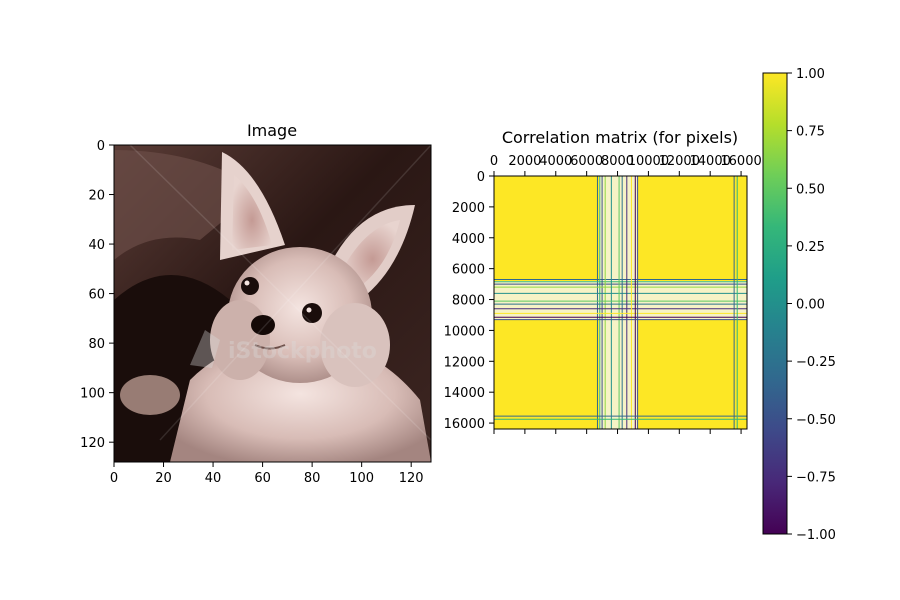  Describe the element at coordinates (710, 161) in the screenshot. I see `heatmap-x-tick-label: 14000` at that location.